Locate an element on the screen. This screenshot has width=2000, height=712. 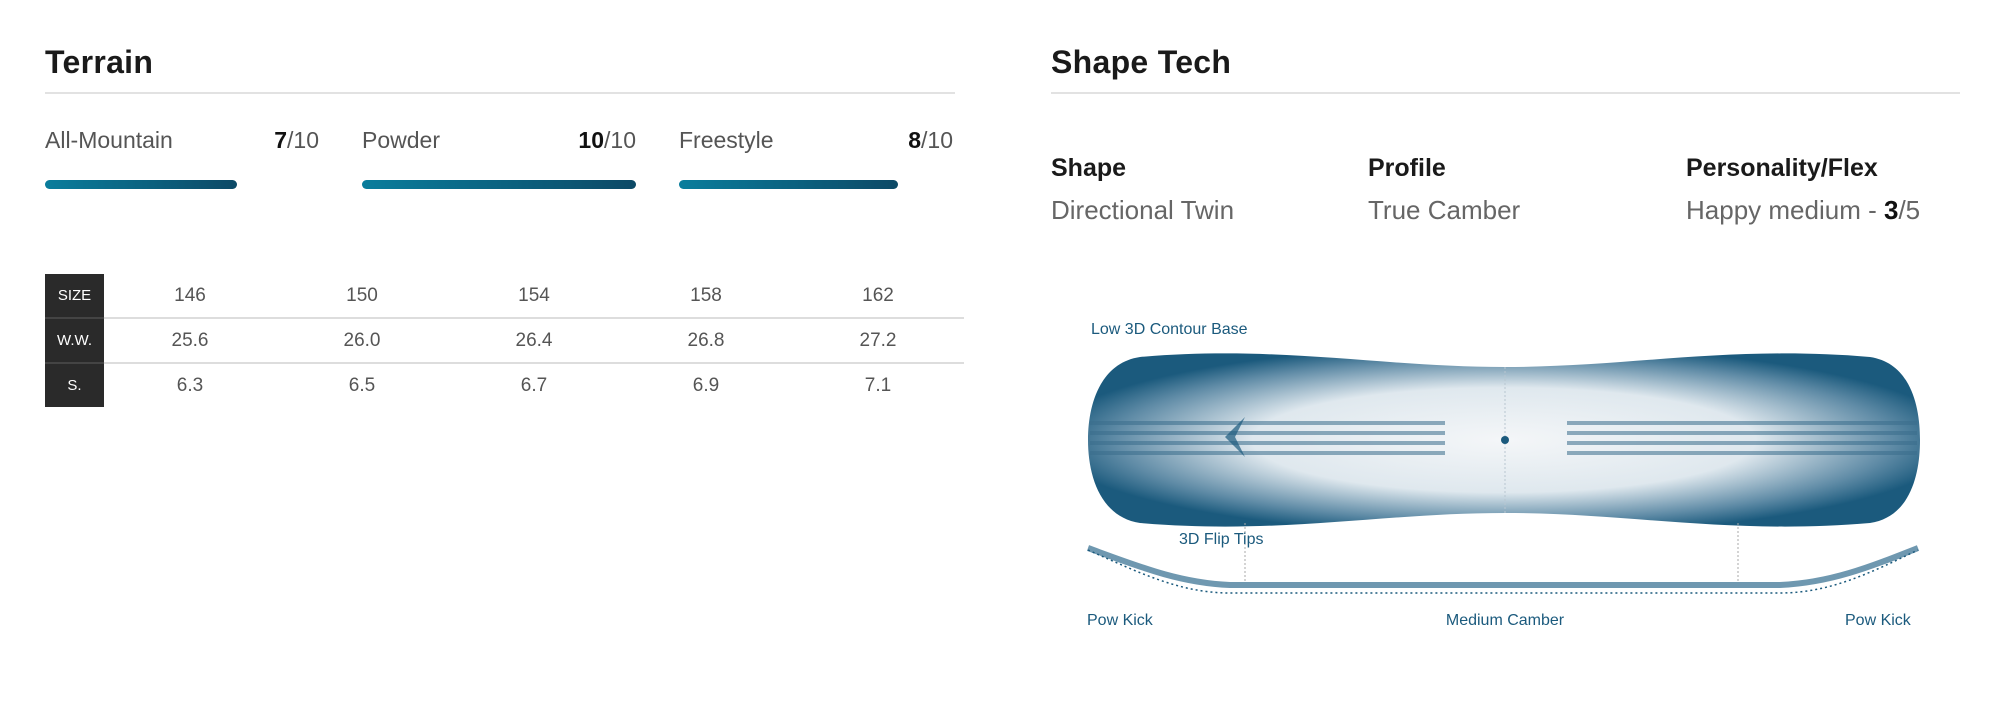
shape-tech-title: Shape Tech is located at coordinates (1141, 62).